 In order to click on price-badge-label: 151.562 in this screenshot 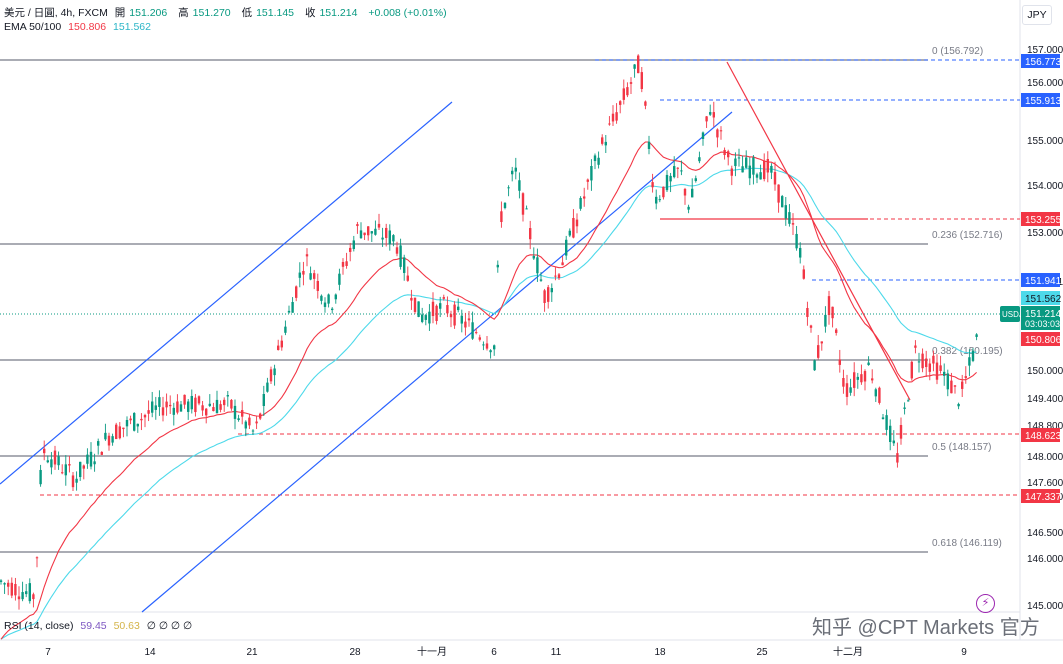, I will do `click(1043, 299)`.